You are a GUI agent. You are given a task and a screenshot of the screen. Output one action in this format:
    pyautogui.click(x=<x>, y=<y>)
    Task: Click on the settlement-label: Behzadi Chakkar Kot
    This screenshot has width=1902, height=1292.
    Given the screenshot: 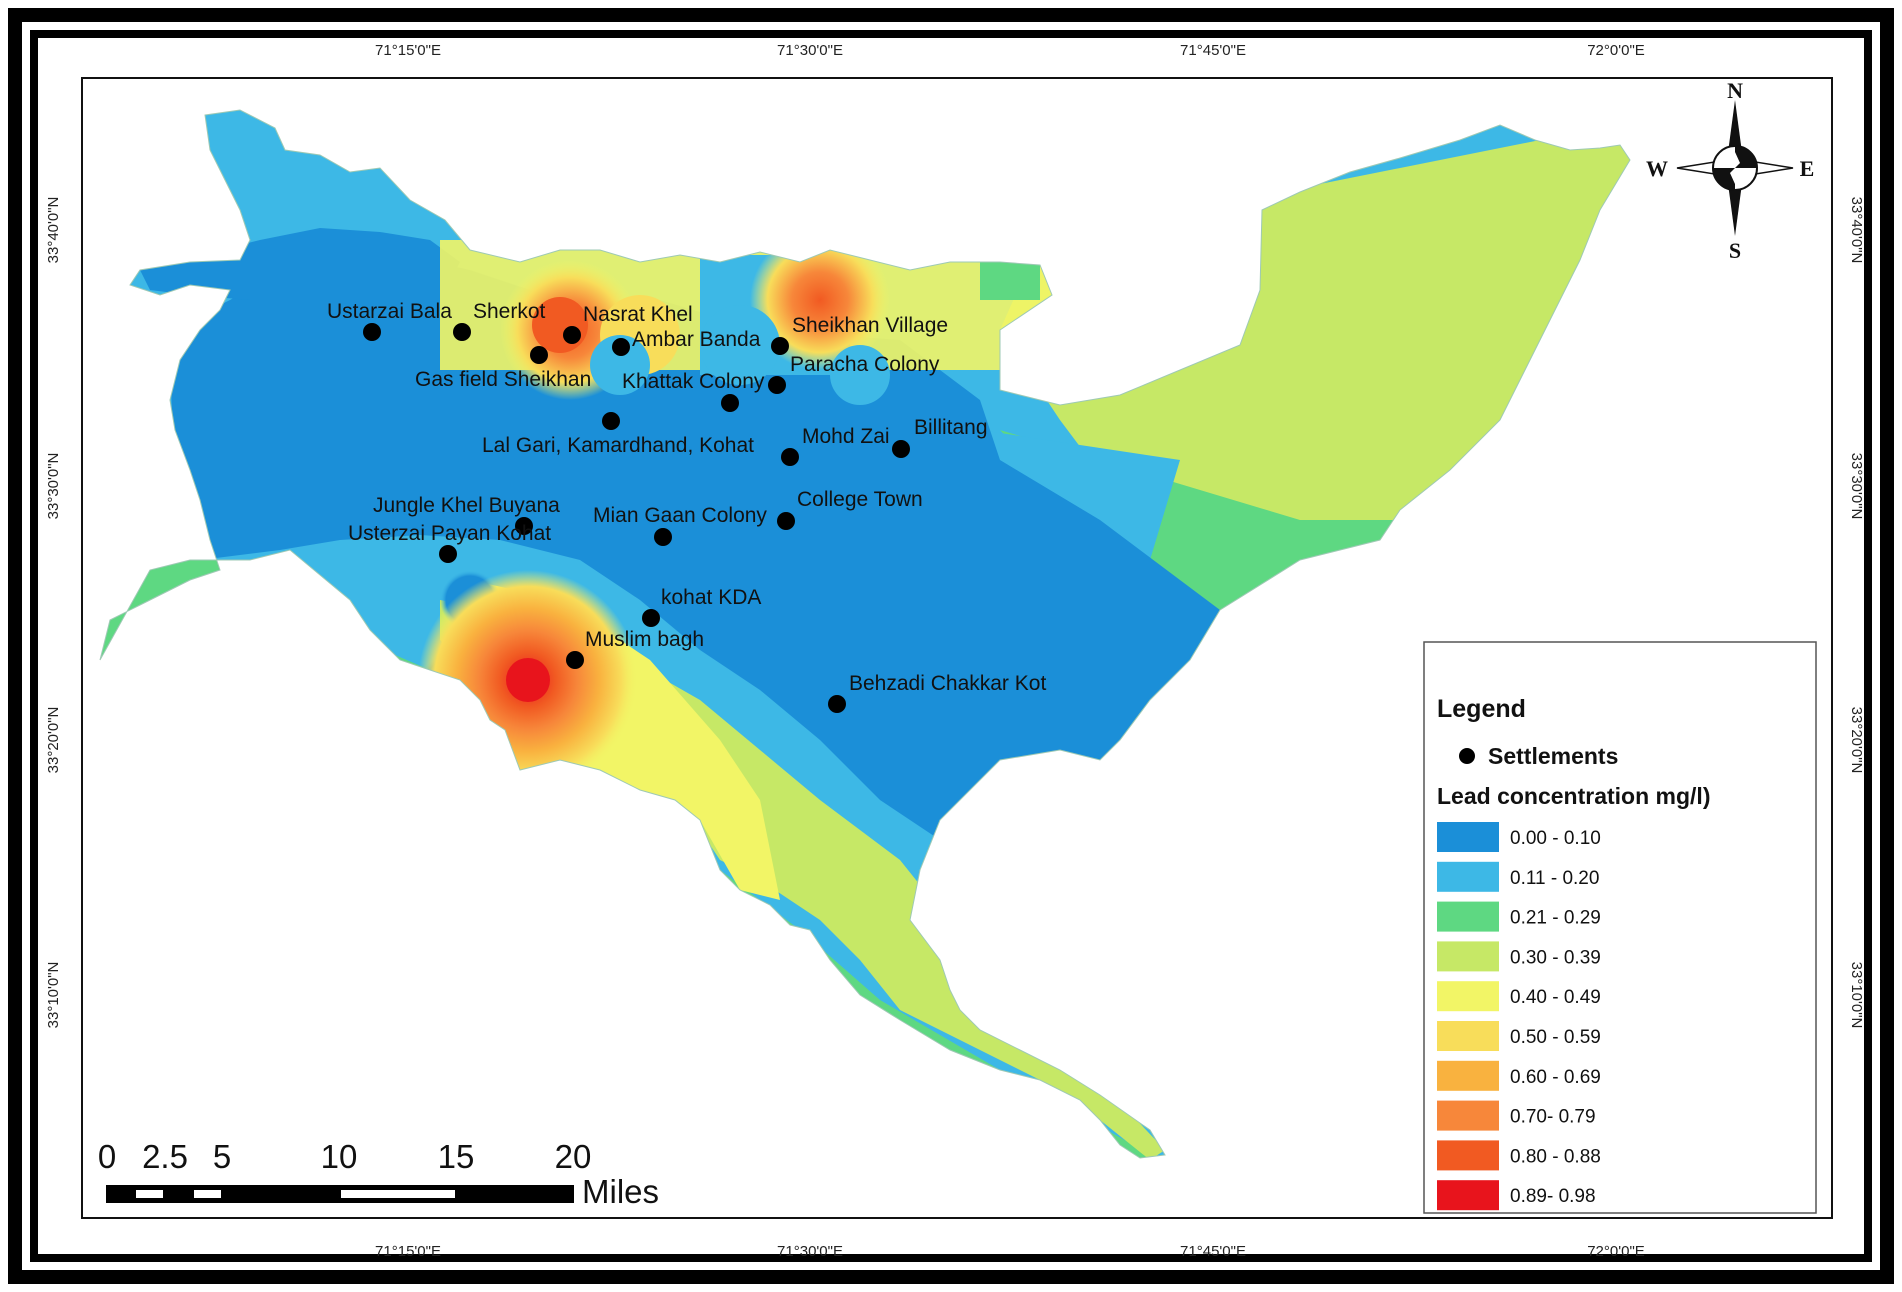 What is the action you would take?
    pyautogui.click(x=947, y=683)
    